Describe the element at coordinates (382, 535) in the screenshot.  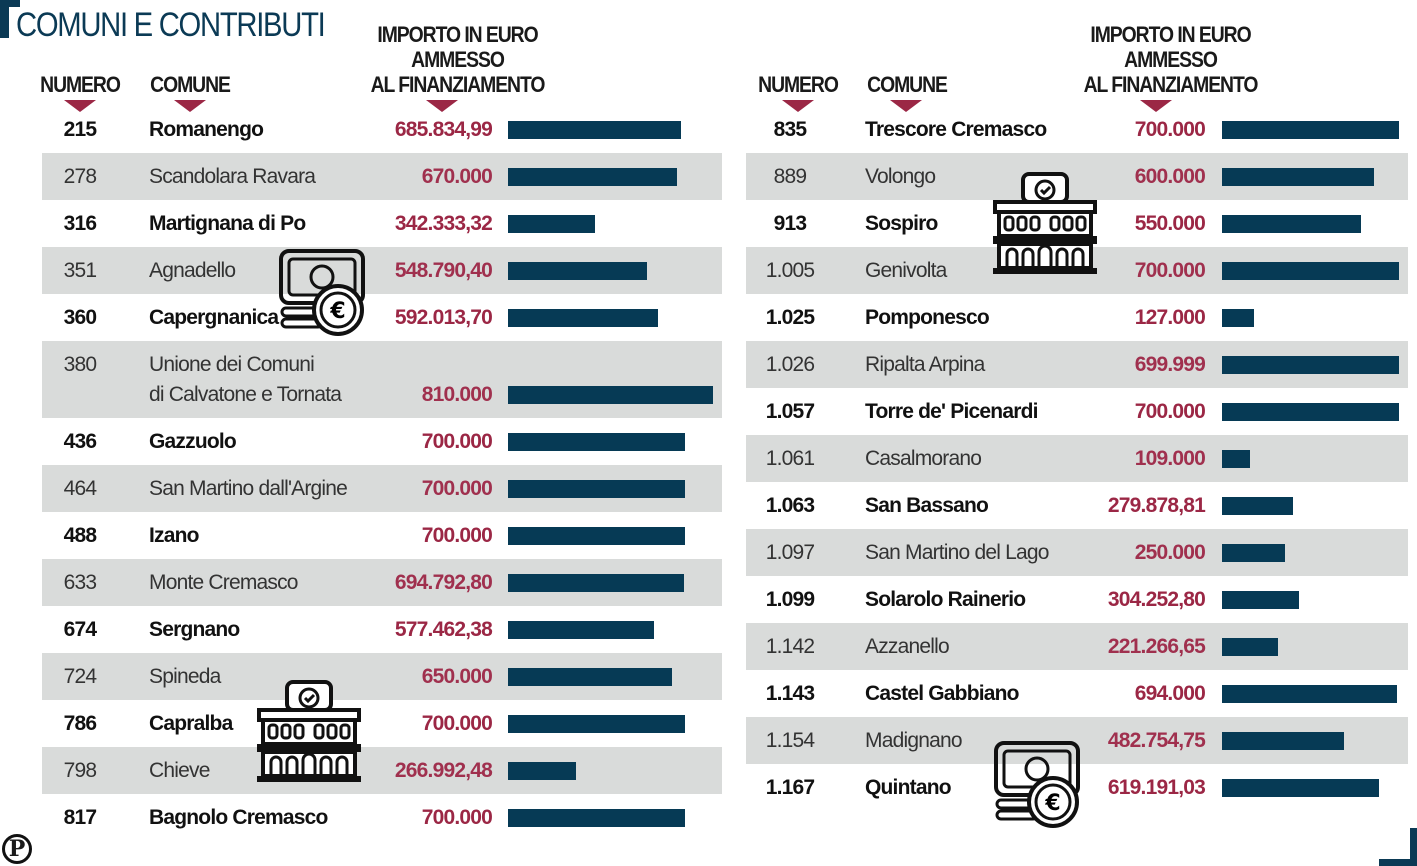
I see `table-row: 488 Izano 700.000` at that location.